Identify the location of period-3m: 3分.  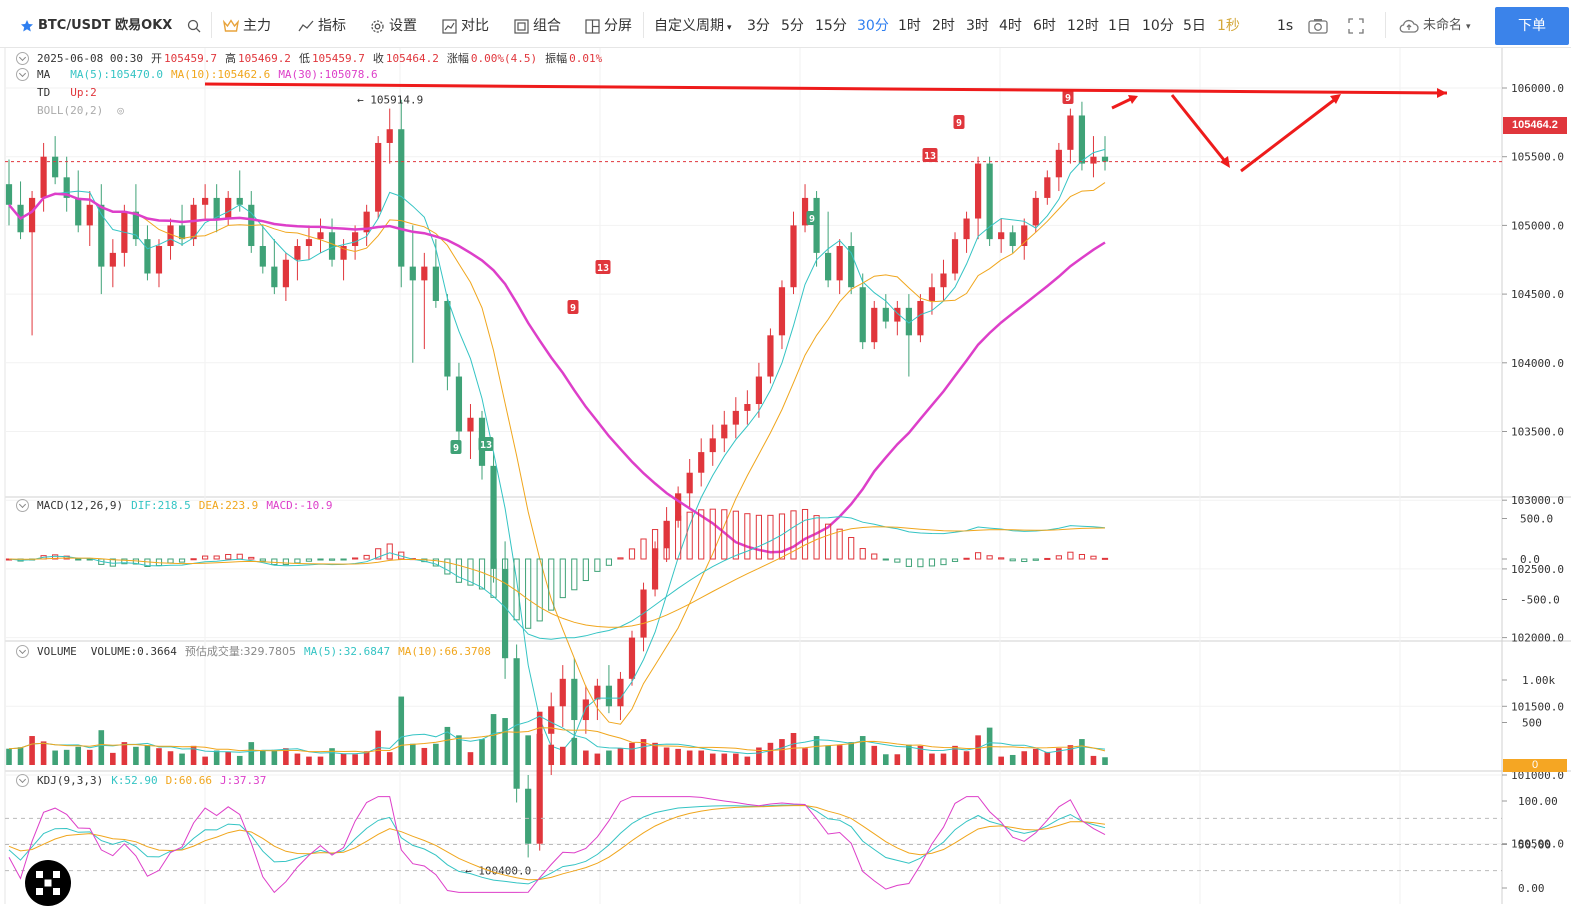
(758, 26).